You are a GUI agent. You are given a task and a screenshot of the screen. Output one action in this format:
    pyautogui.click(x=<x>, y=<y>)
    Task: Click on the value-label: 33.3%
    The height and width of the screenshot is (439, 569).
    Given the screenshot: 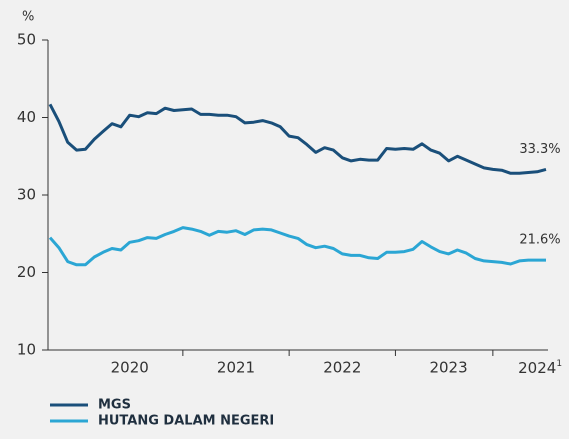 What is the action you would take?
    pyautogui.click(x=539, y=149)
    